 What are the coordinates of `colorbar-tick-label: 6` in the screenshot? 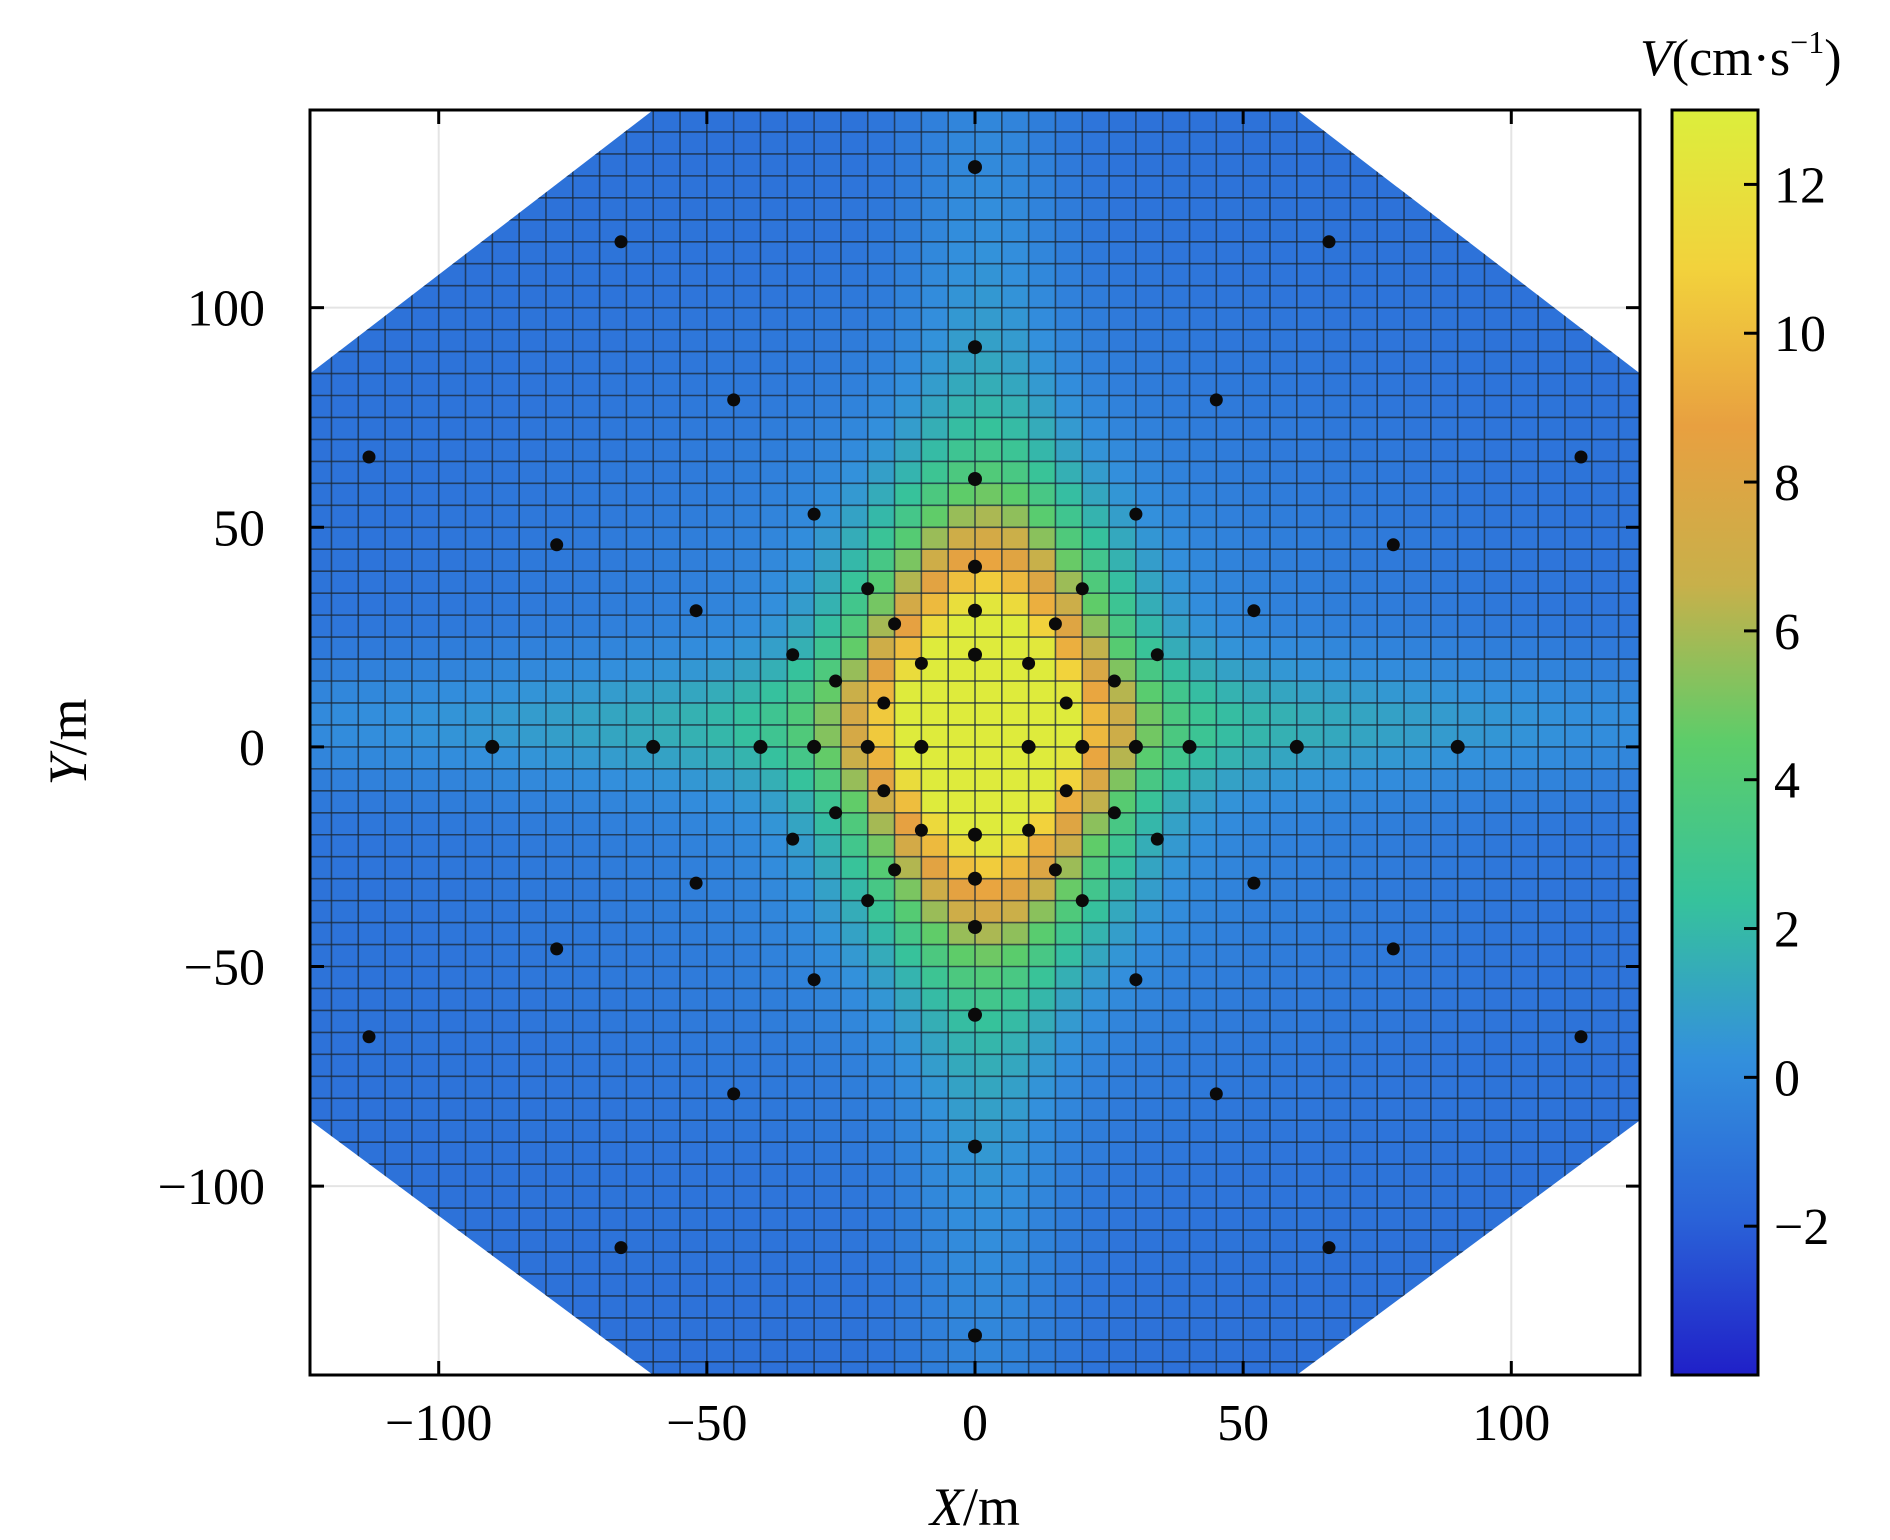 It's located at (1787, 632).